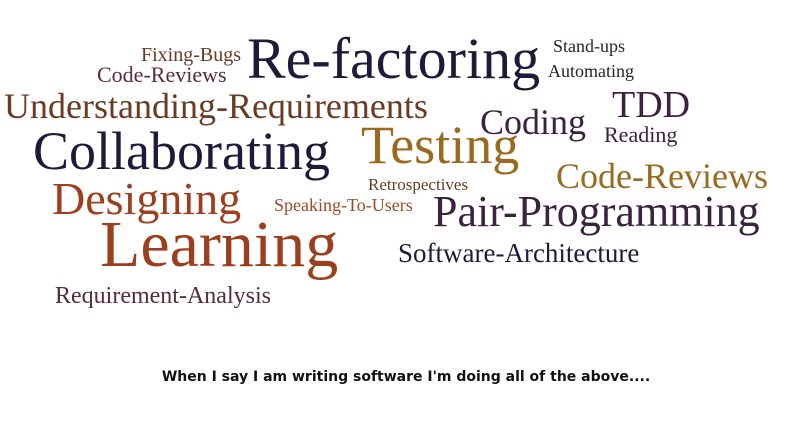 Image resolution: width=812 pixels, height=437 pixels. Describe the element at coordinates (394, 58) in the screenshot. I see `word-re-factoring: Re-factoring` at that location.